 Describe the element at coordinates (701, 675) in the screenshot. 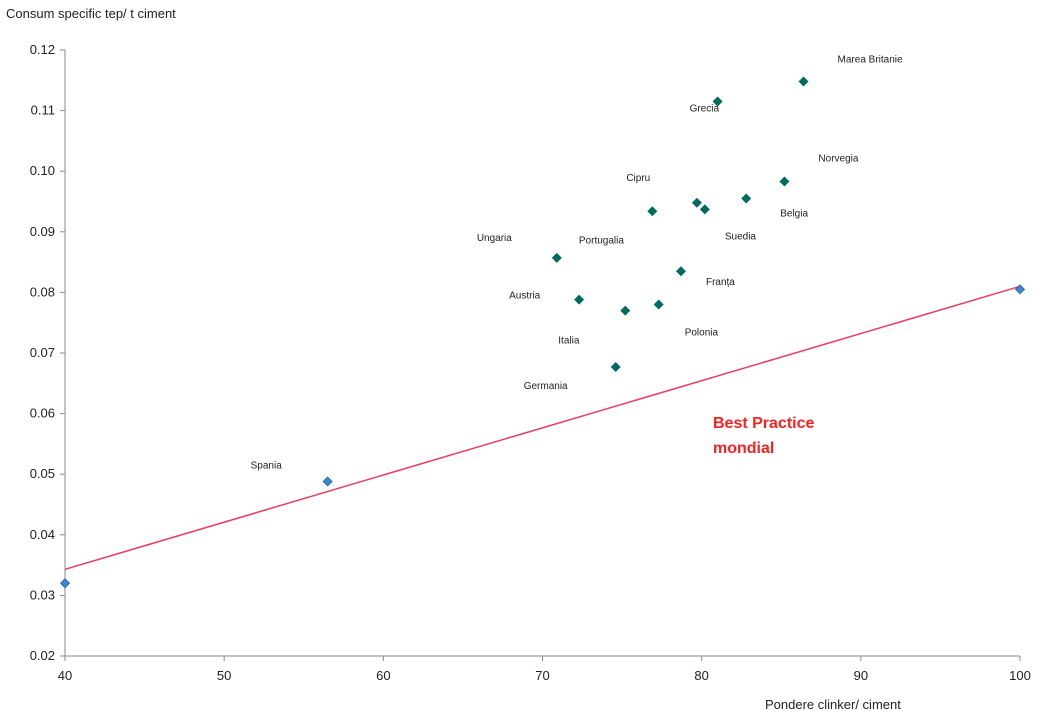

I see `x-tick-label: 80` at that location.